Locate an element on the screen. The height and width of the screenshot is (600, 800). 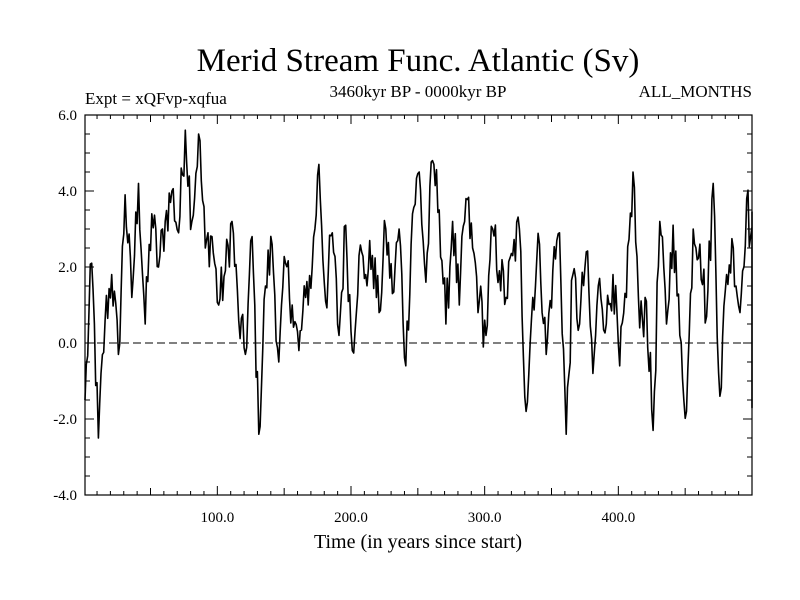
y-tick-label: 2.0 is located at coordinates (67, 268).